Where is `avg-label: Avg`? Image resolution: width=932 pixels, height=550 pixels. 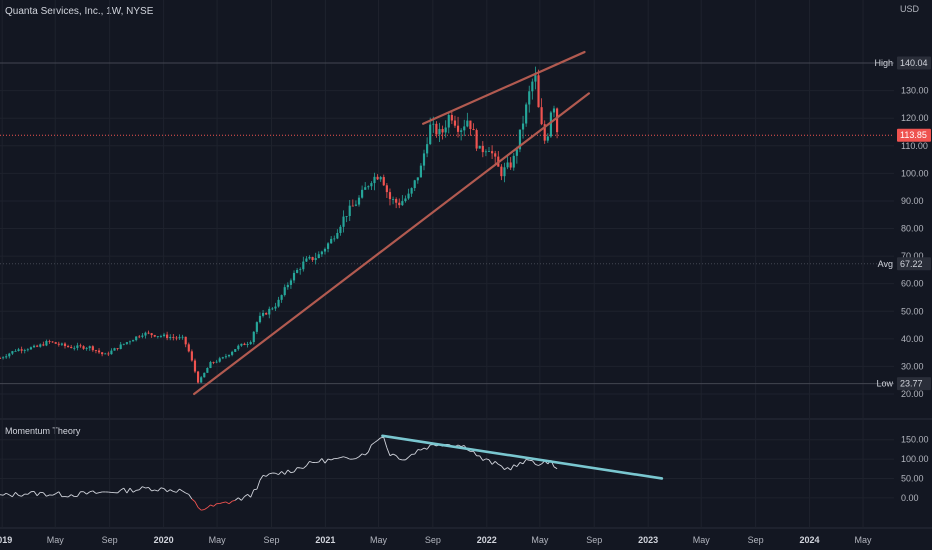
avg-label: Avg is located at coordinates (885, 264).